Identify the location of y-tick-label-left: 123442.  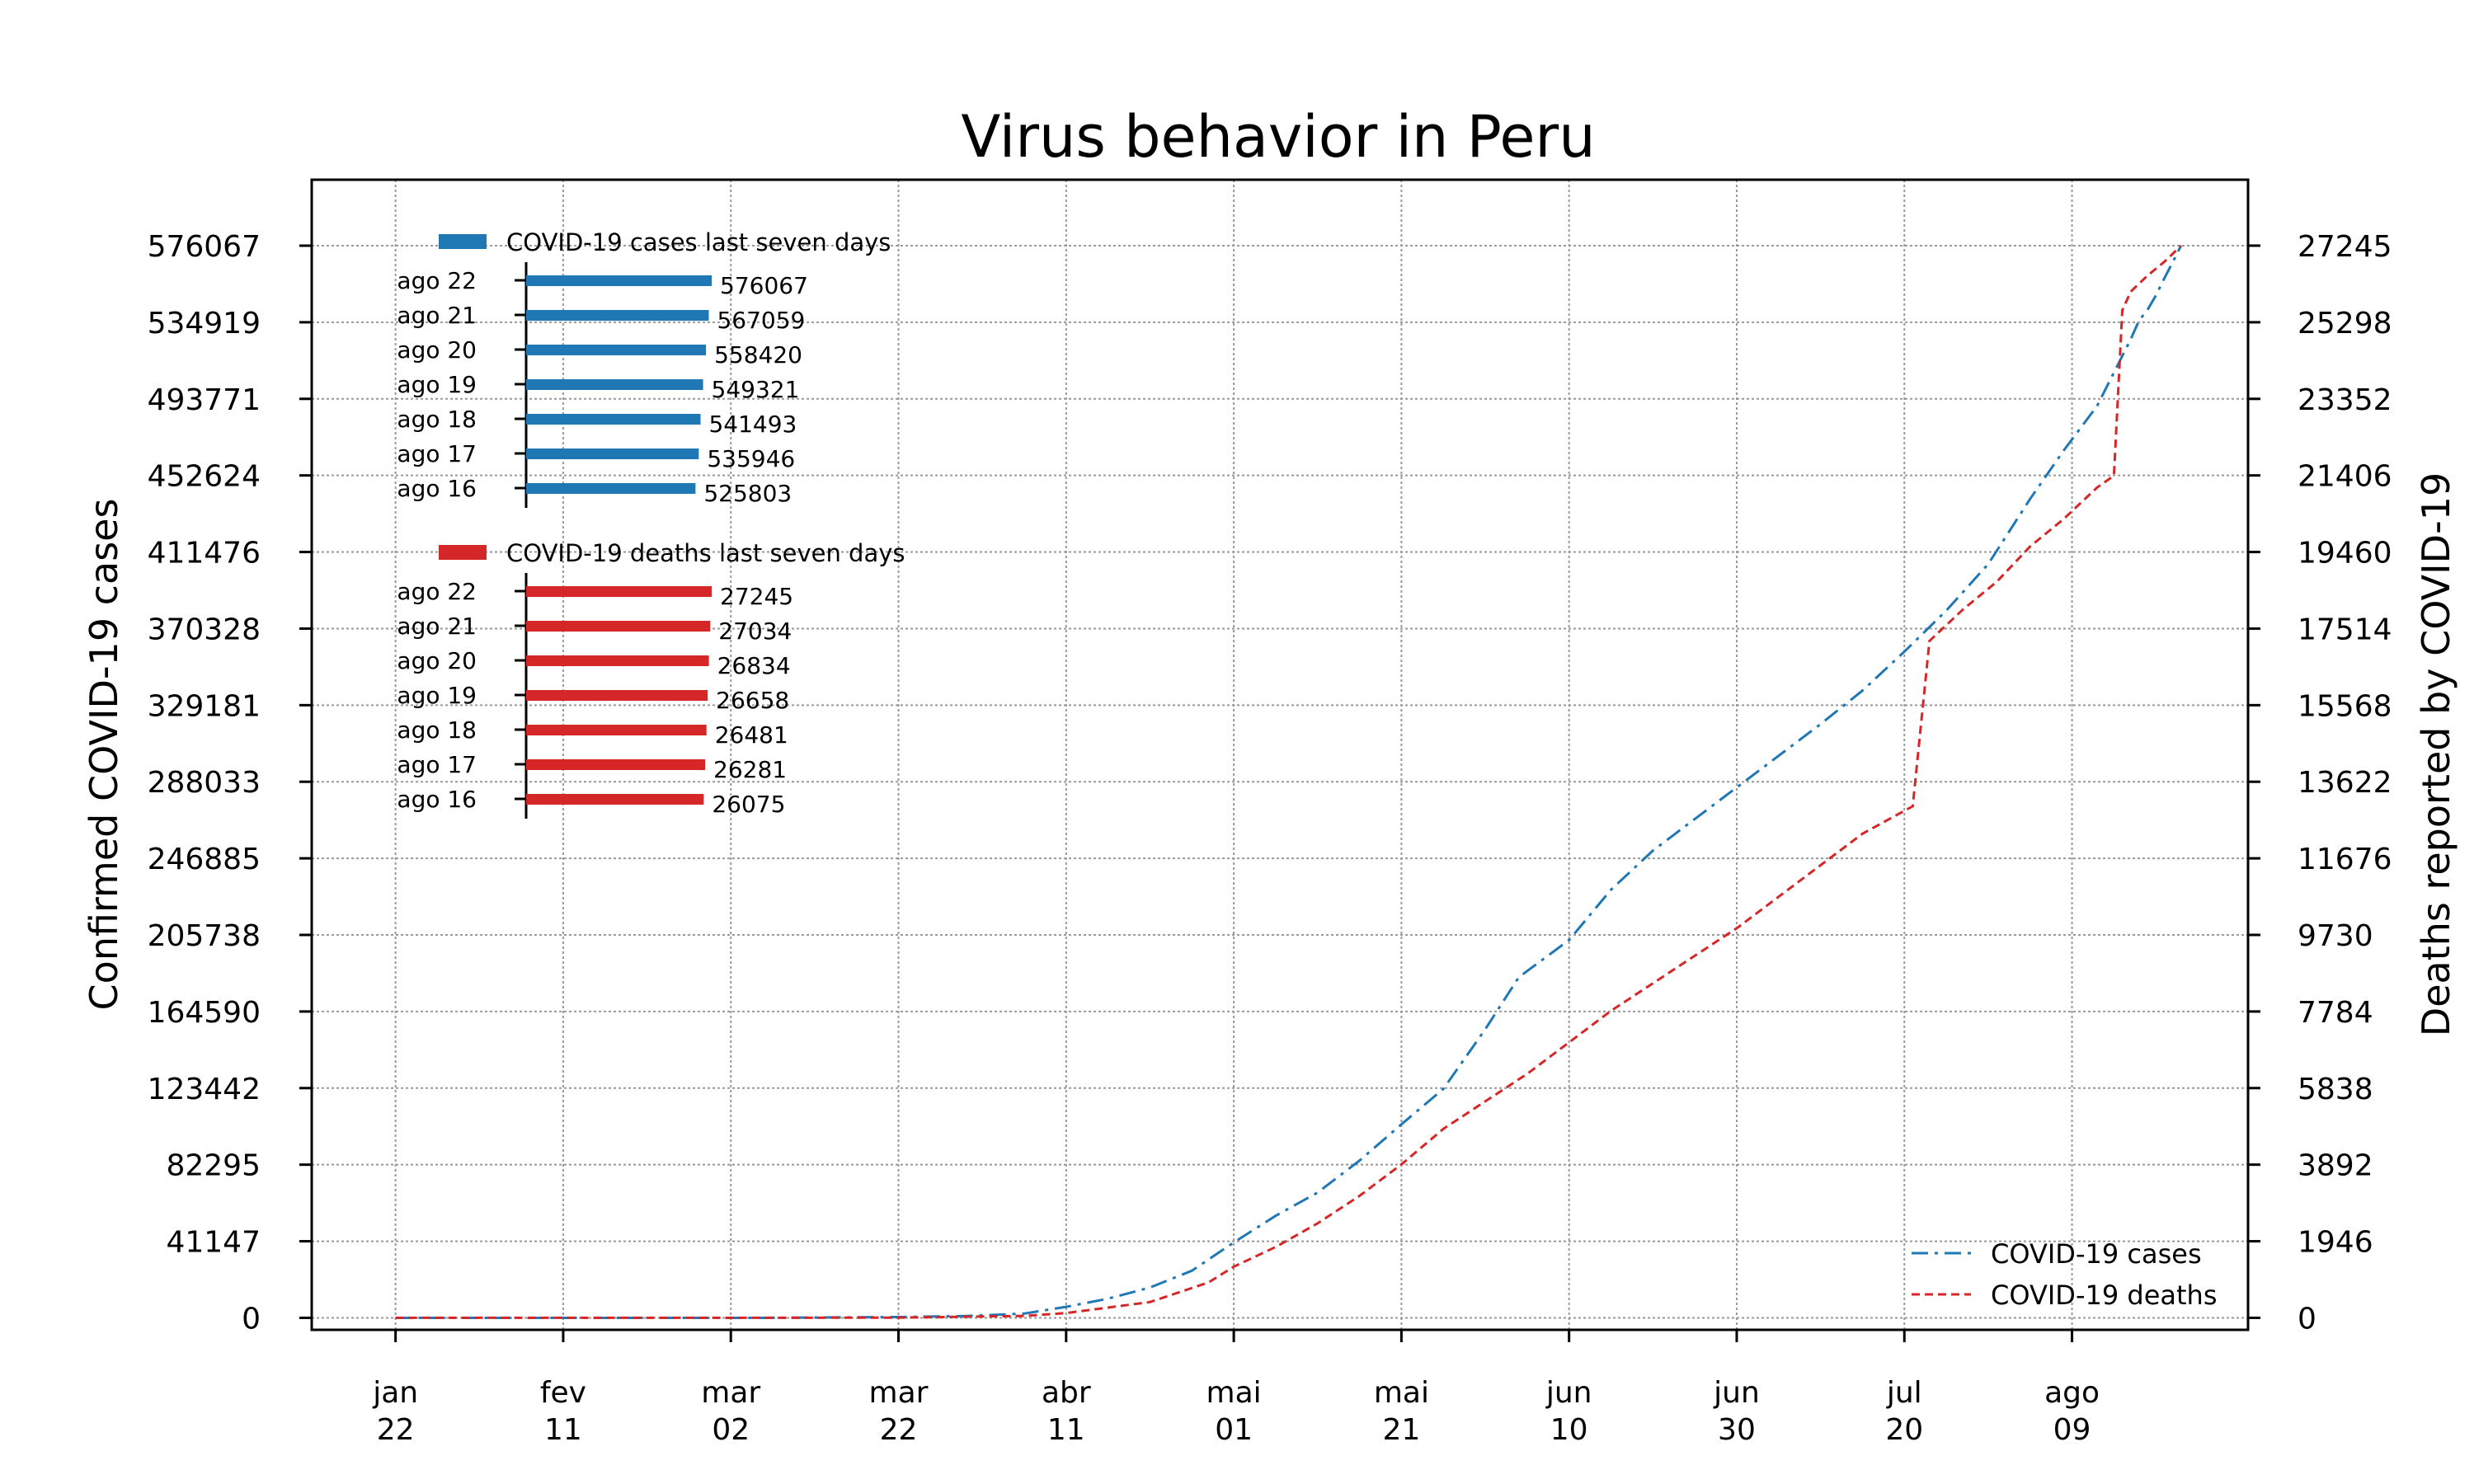
(204, 1089).